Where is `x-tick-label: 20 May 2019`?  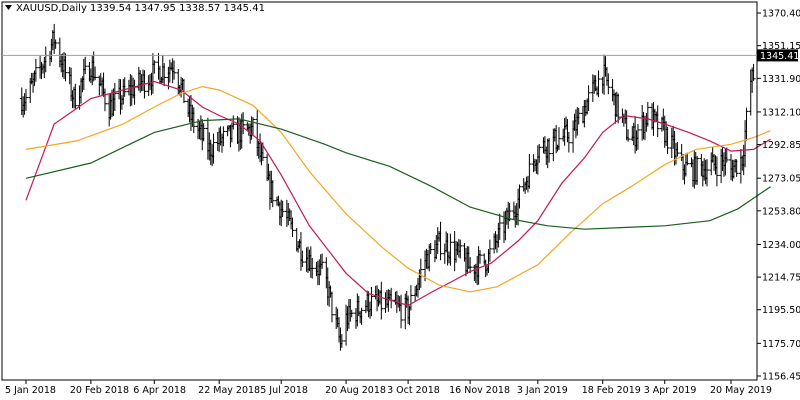
x-tick-label: 20 May 2019 is located at coordinates (741, 390).